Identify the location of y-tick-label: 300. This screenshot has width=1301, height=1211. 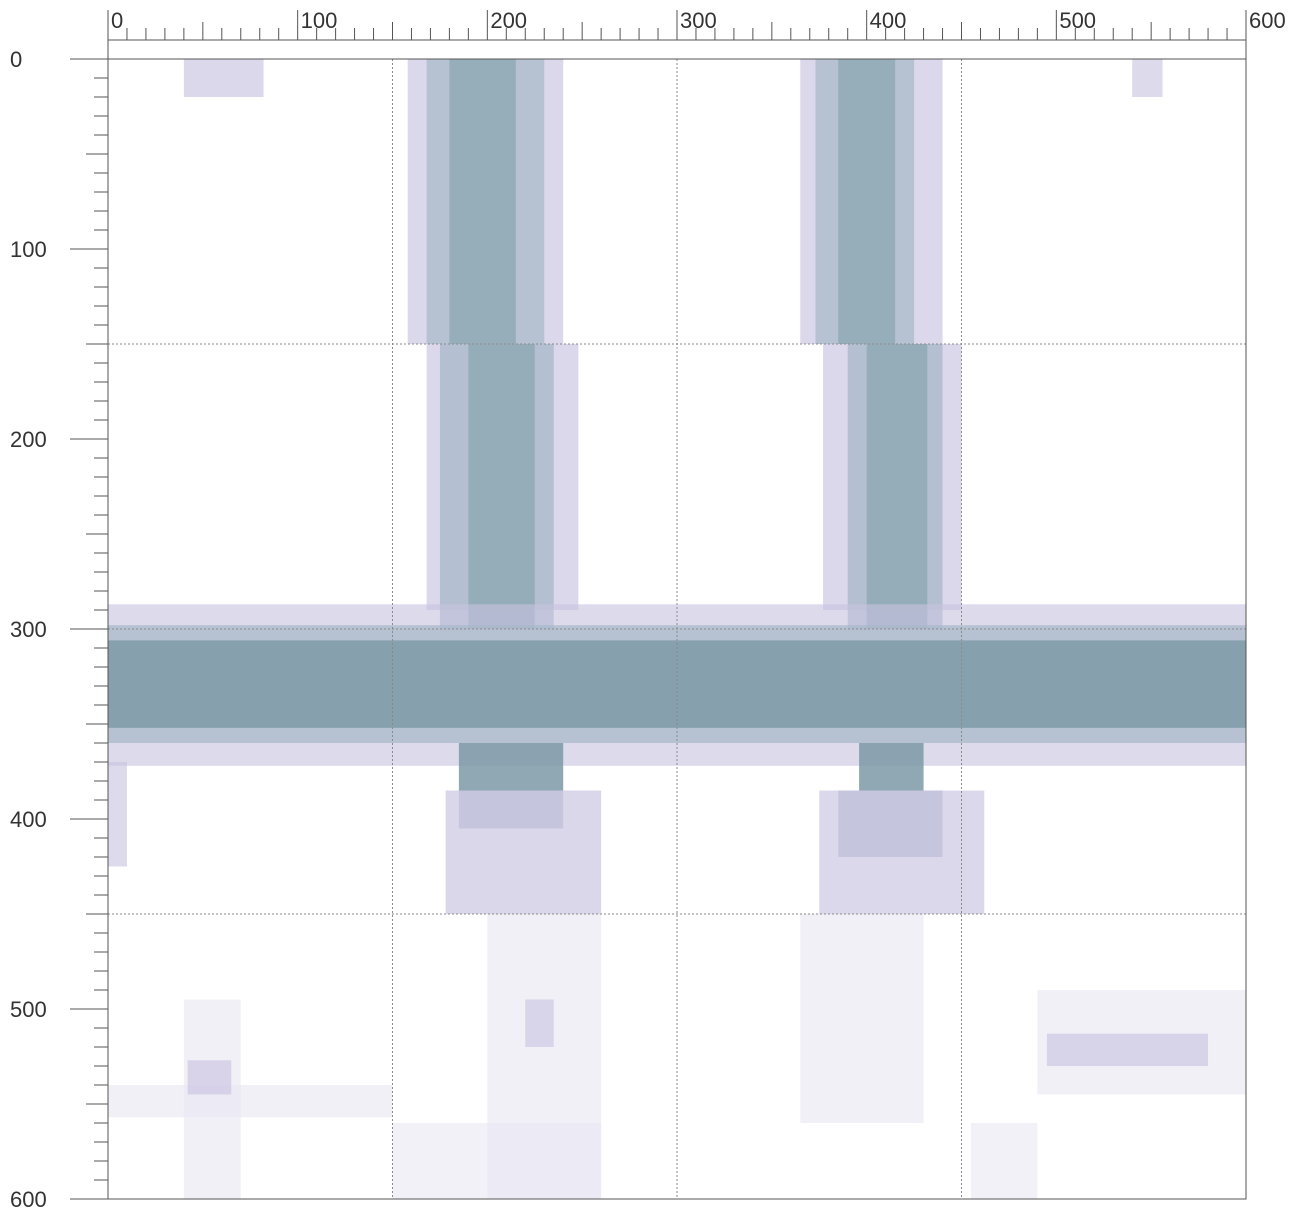
(28, 629).